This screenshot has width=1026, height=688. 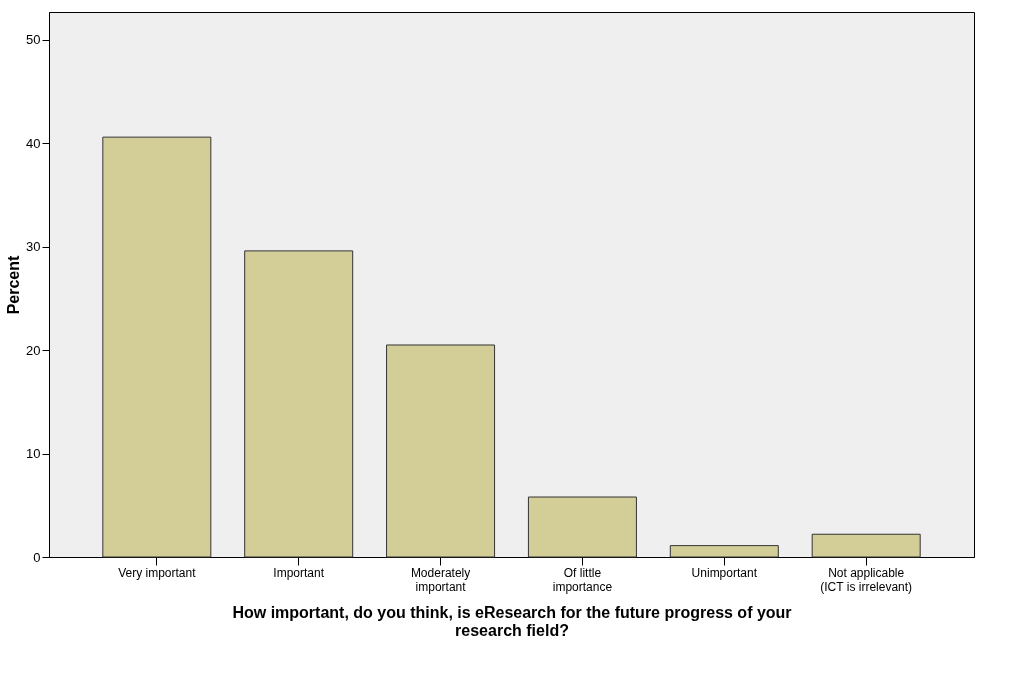 What do you see at coordinates (512, 621) in the screenshot?
I see `x-axis-title: How important, do you think, is eResearch for the future progress of your research field?` at bounding box center [512, 621].